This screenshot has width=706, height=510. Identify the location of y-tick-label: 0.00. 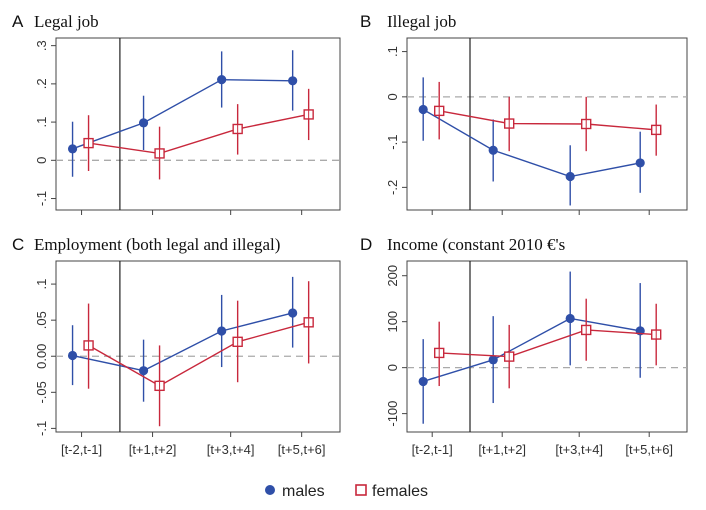
(41, 356).